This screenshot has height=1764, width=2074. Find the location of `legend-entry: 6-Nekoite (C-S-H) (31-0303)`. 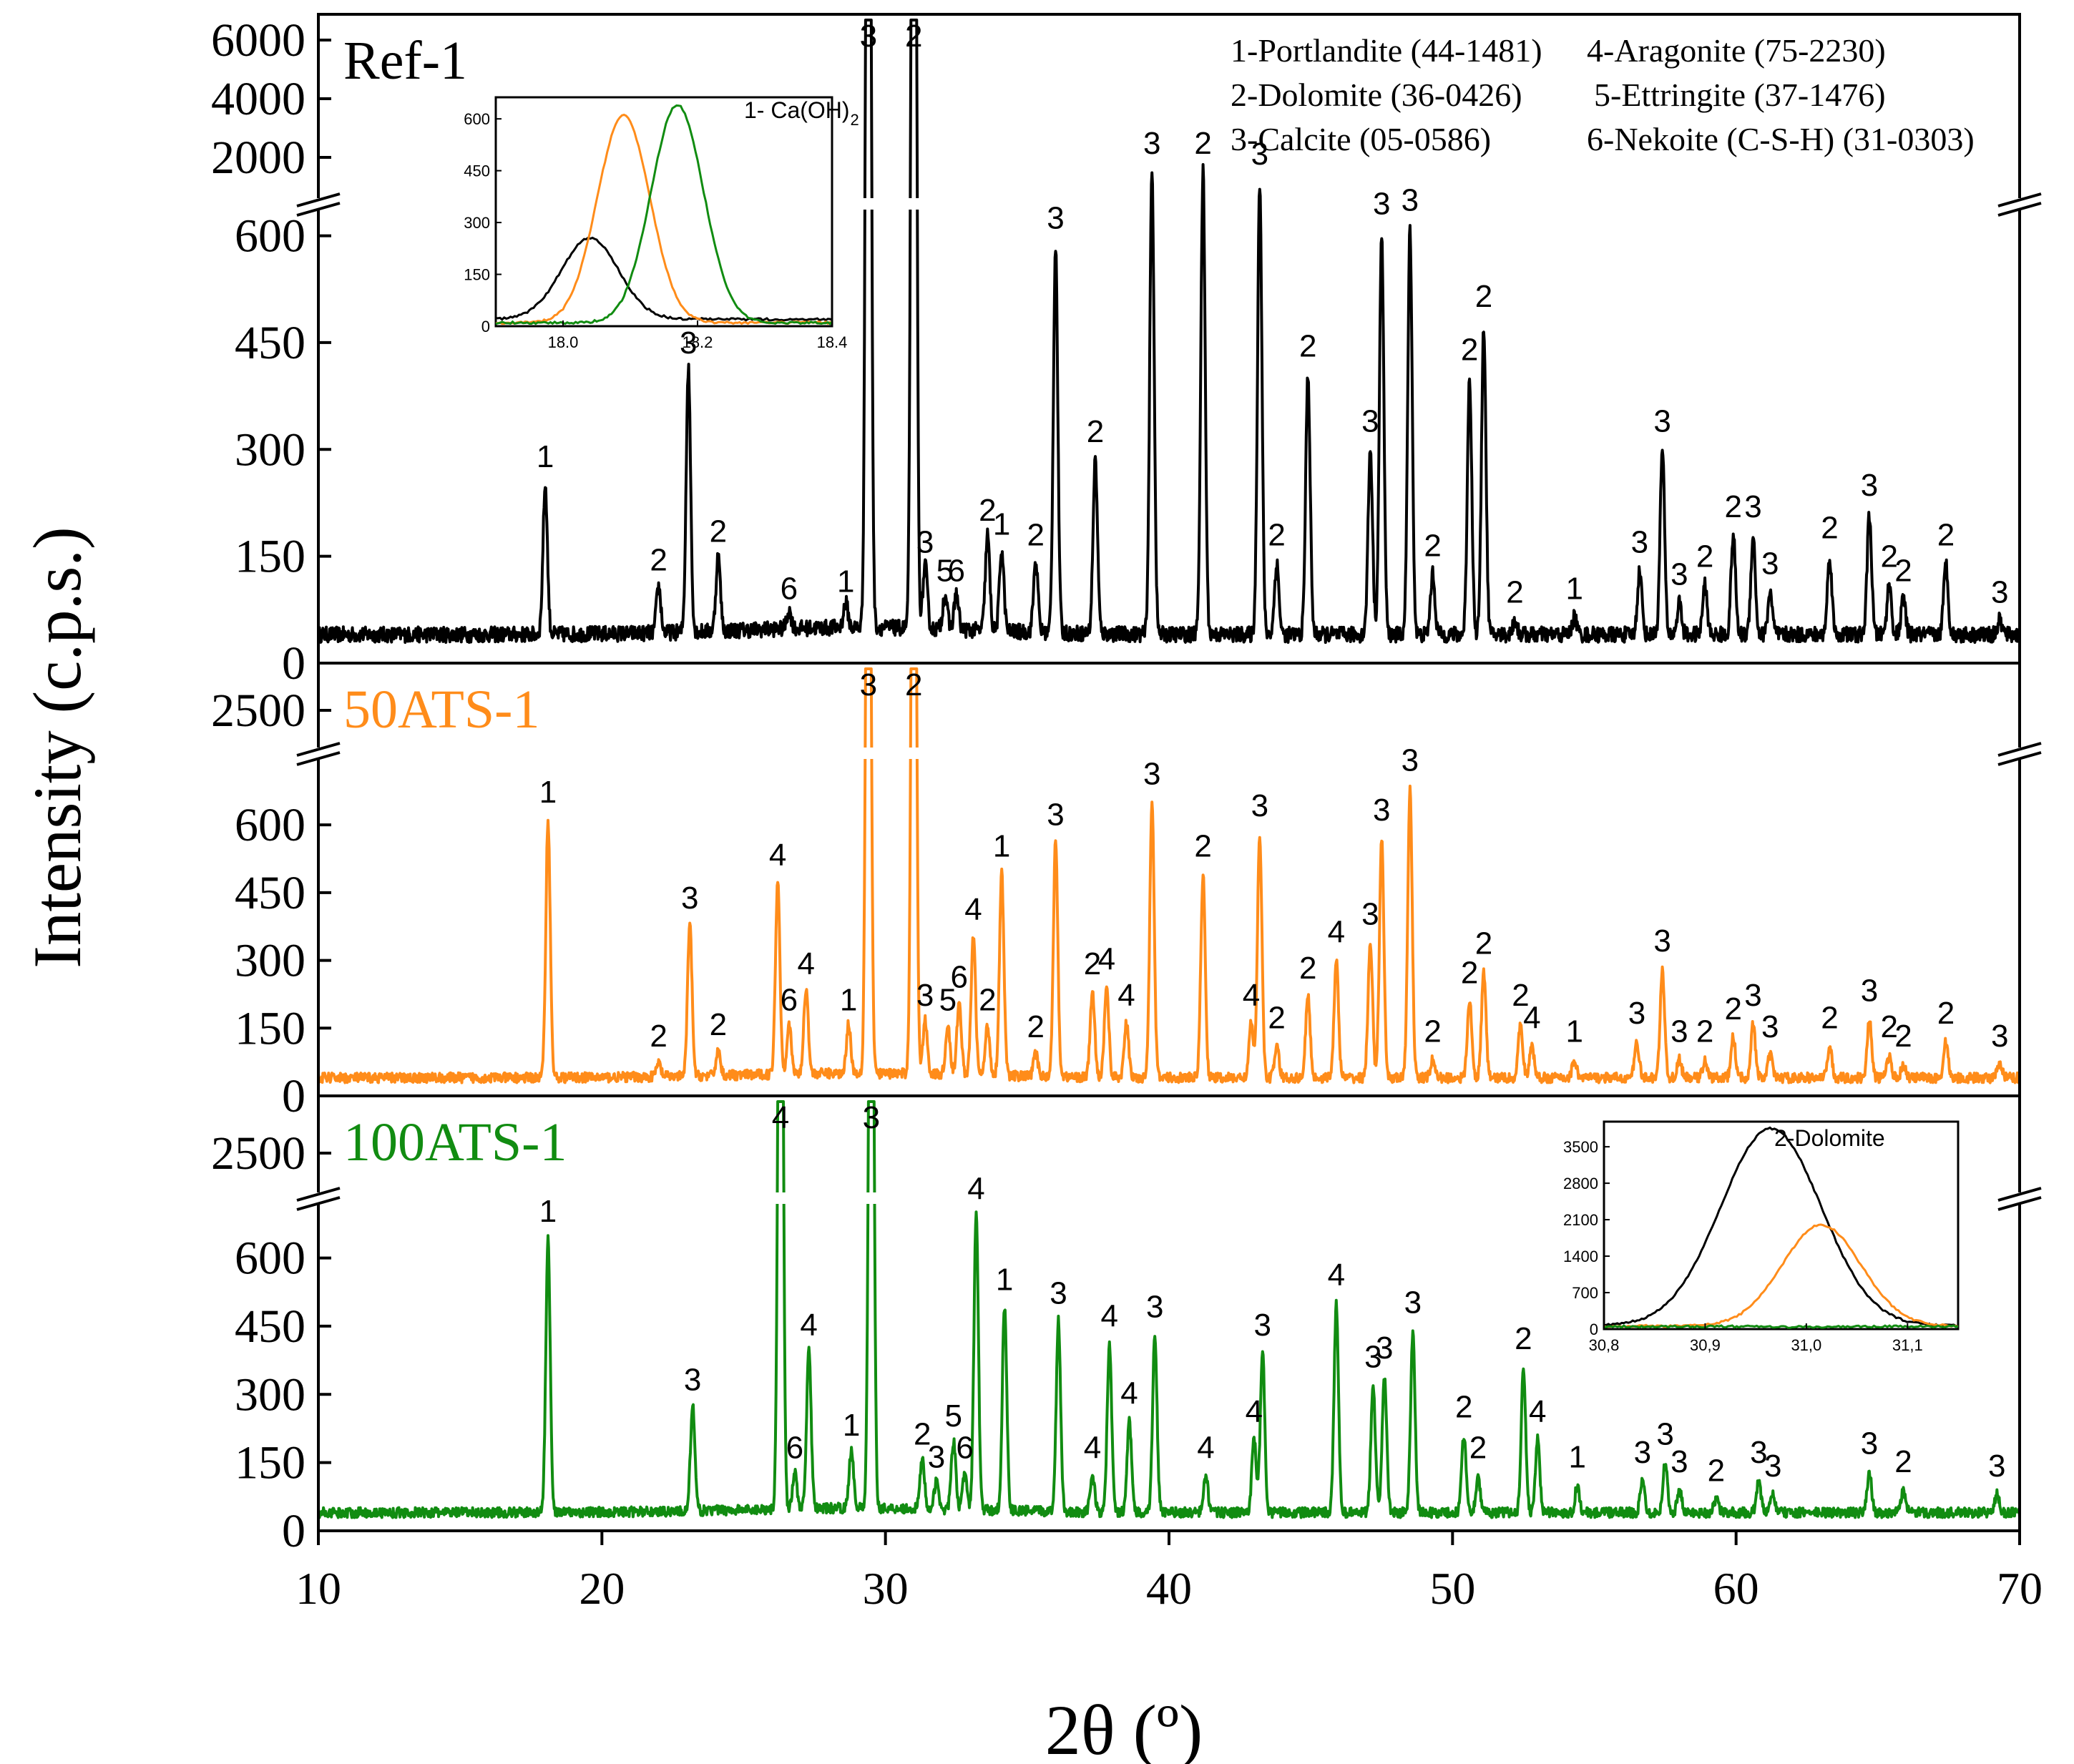

legend-entry: 6-Nekoite (C-S-H) (31-0303) is located at coordinates (1781, 139).